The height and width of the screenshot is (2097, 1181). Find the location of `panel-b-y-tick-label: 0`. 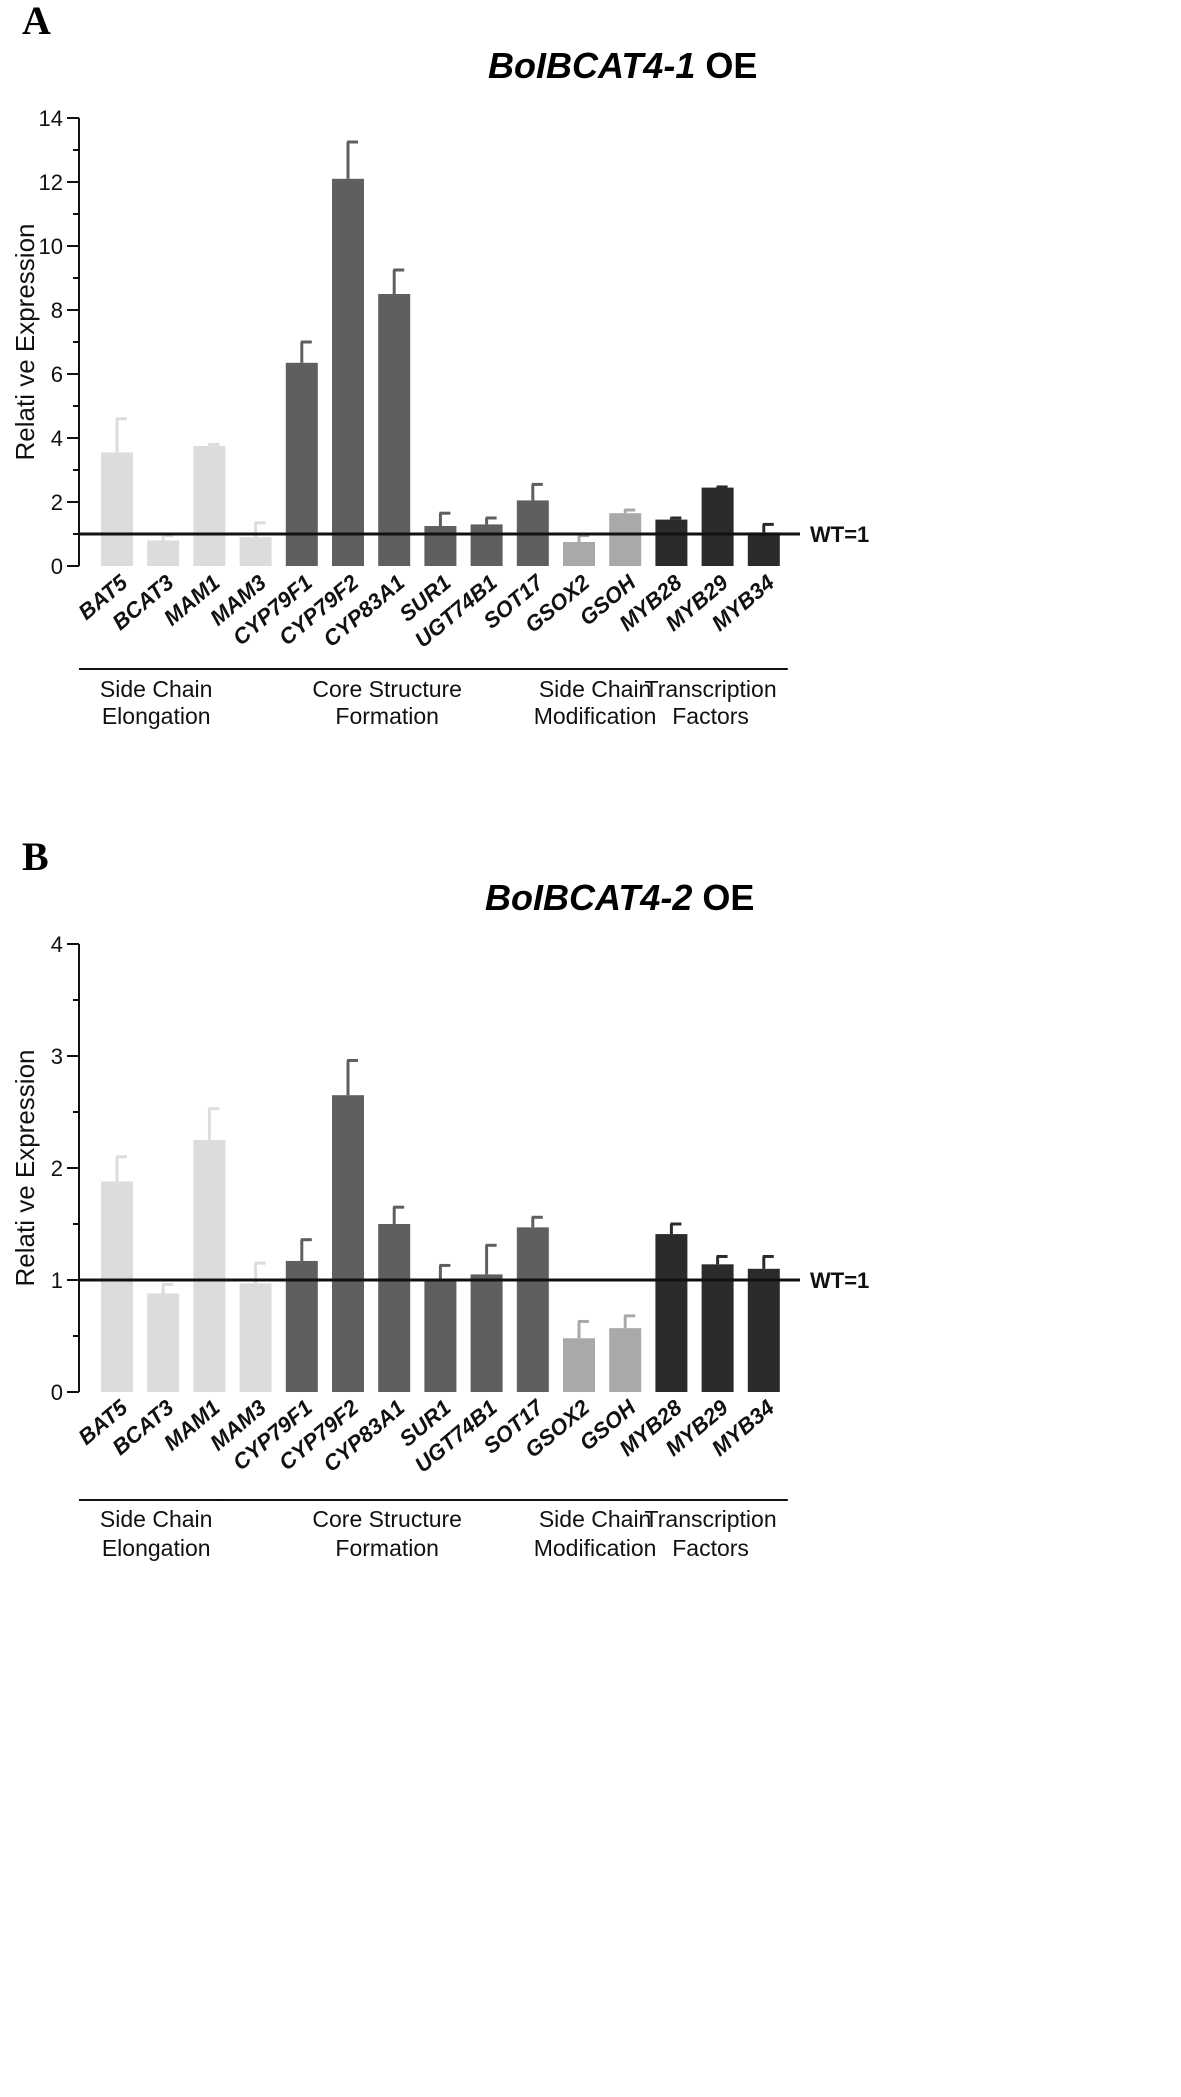

panel-b-y-tick-label: 0 is located at coordinates (57, 1392).